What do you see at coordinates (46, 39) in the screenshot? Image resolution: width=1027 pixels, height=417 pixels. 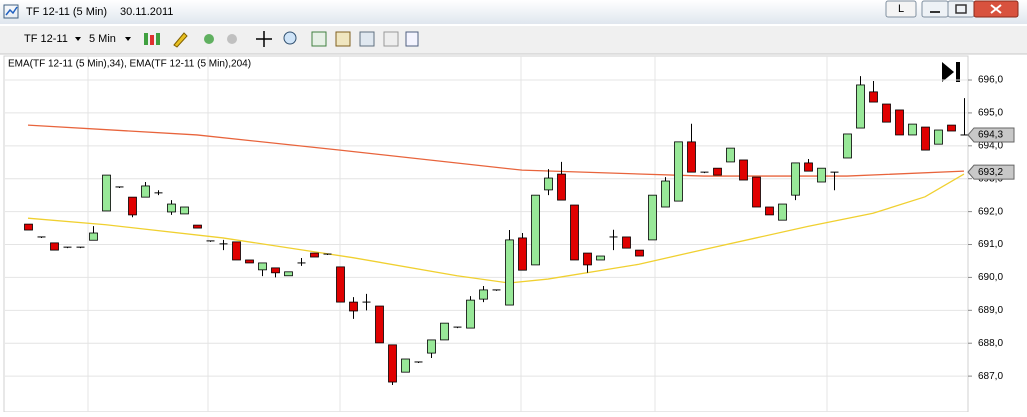 I see `instrument-selector: TF 12-11` at bounding box center [46, 39].